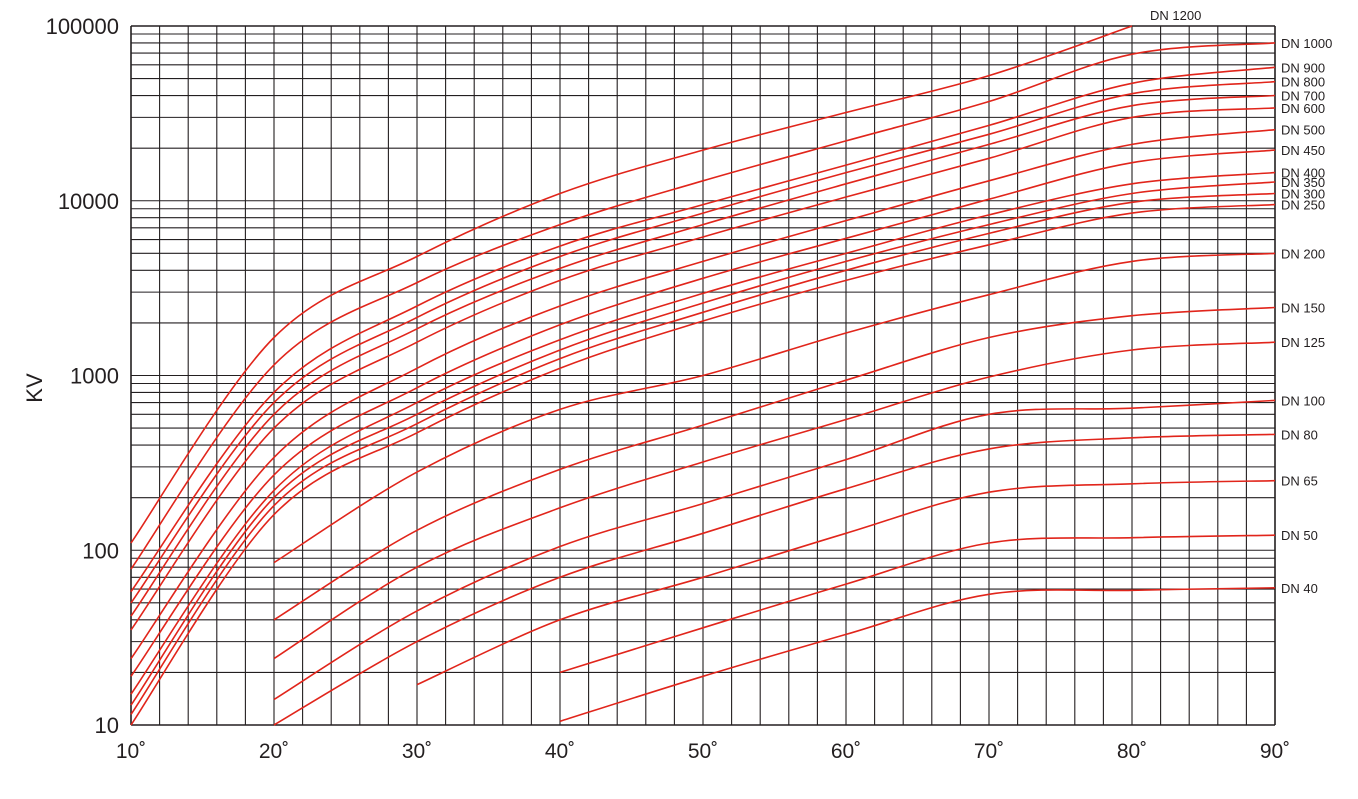  What do you see at coordinates (82, 26) in the screenshot?
I see `y-tick-label: 100000` at bounding box center [82, 26].